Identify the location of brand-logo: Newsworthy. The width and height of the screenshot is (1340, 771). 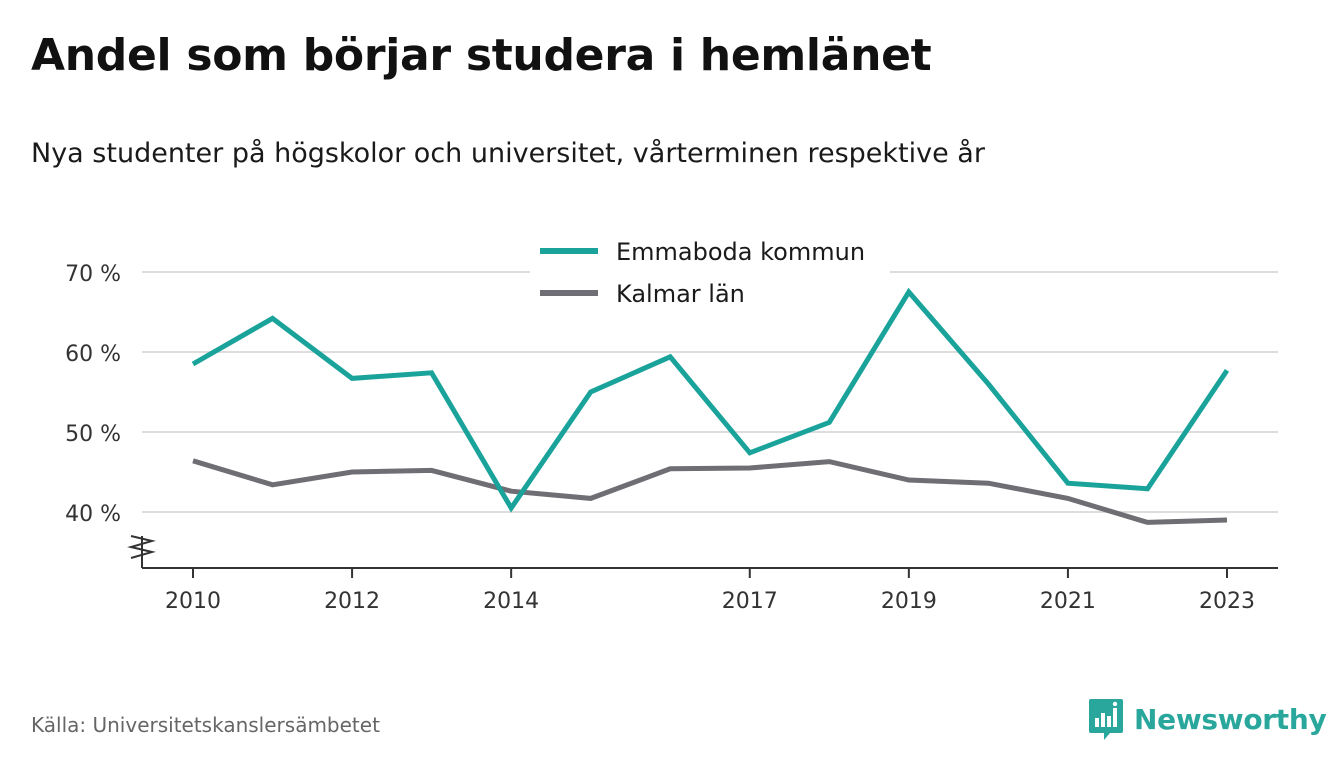
(1207, 719).